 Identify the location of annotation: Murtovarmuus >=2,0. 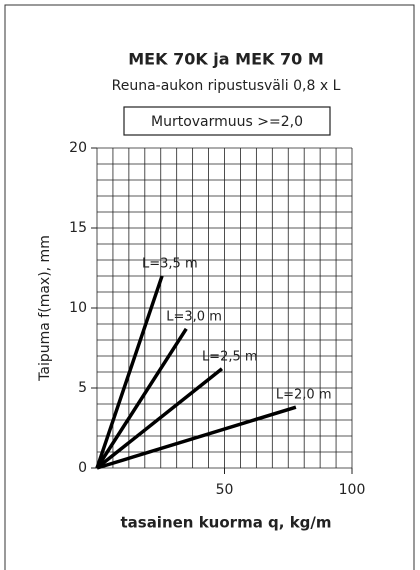
(227, 122).